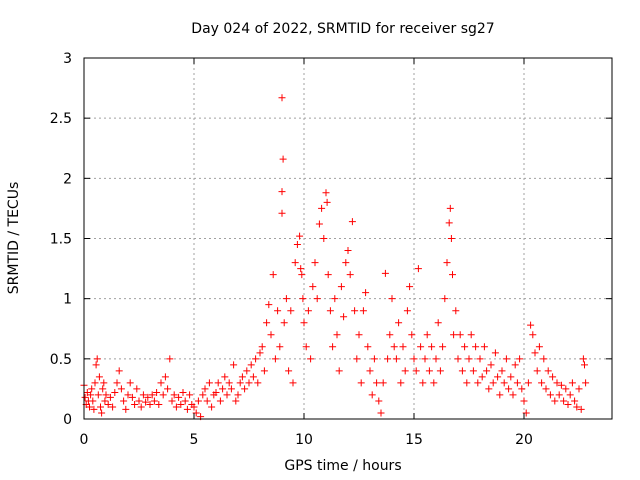 This screenshot has width=640, height=480. Describe the element at coordinates (61, 240) in the screenshot. I see `y-tick-label: 1.5` at that location.